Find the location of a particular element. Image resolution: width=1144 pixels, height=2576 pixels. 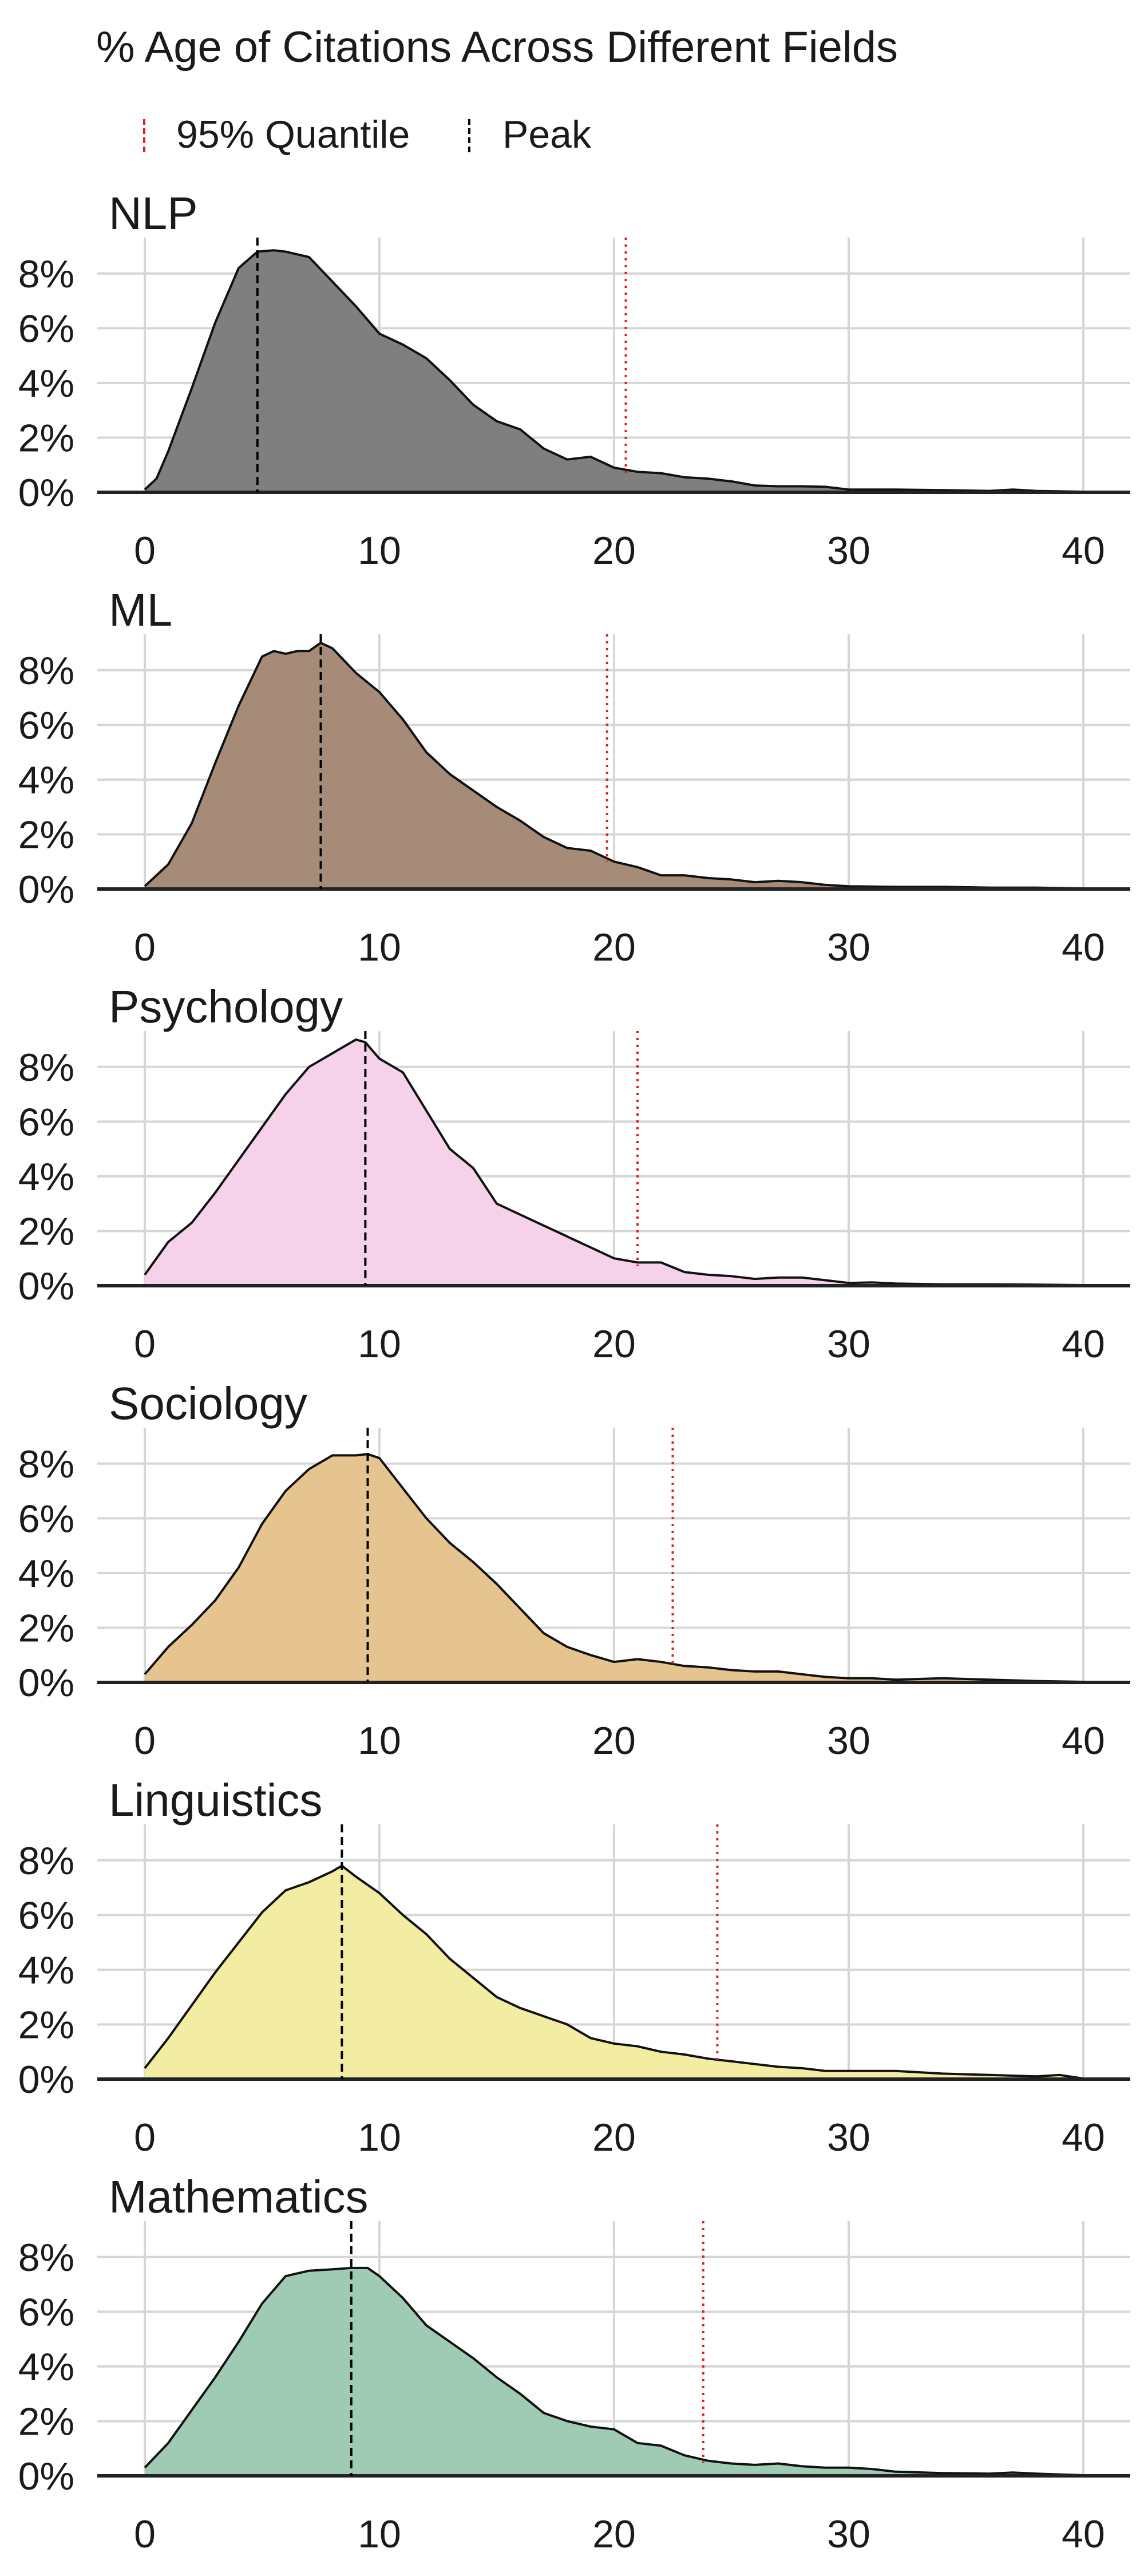

panel-title: Sociology is located at coordinates (208, 1403).